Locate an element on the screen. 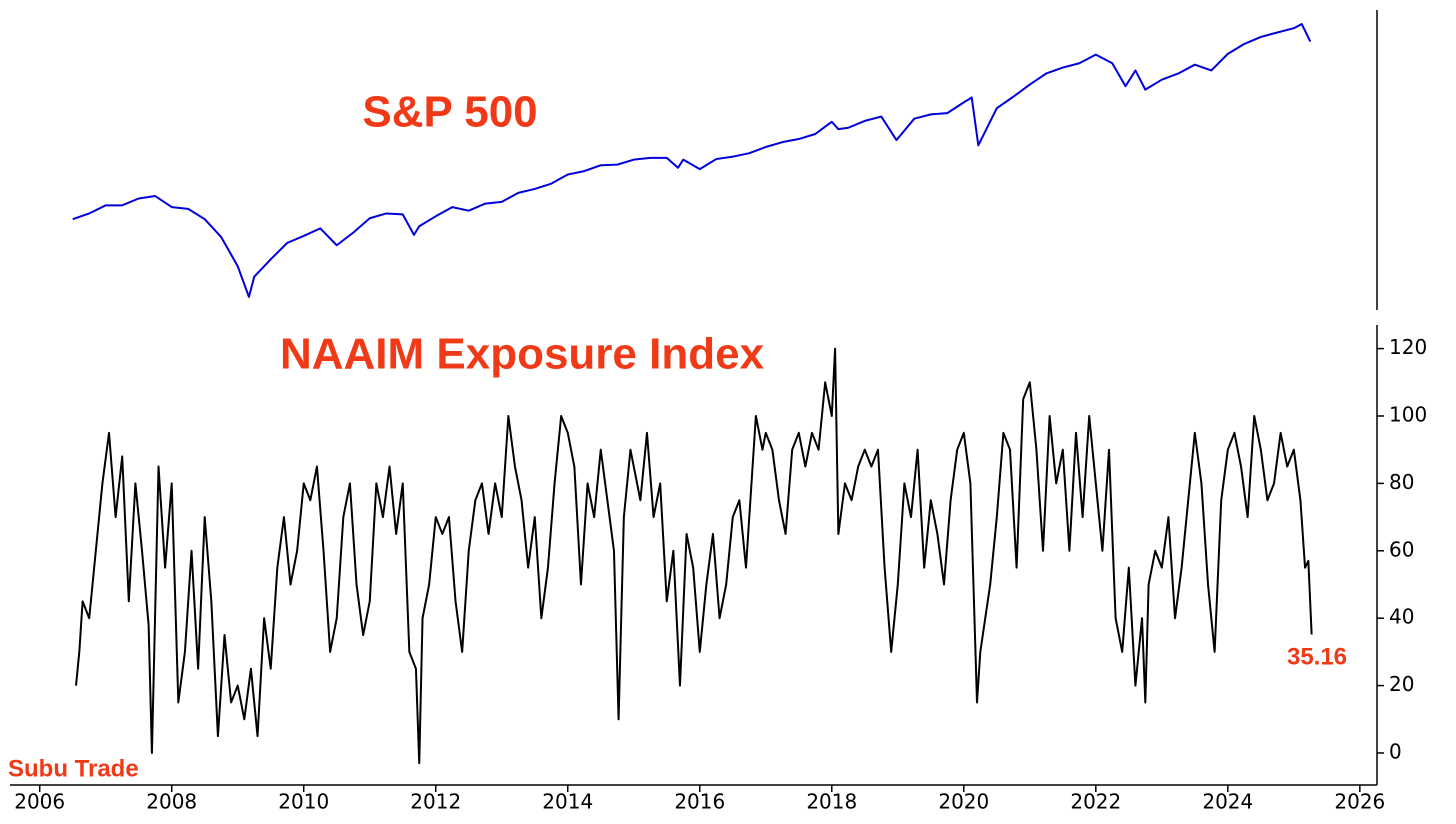 The width and height of the screenshot is (1456, 824). y-tick-label: 120 is located at coordinates (1408, 347).